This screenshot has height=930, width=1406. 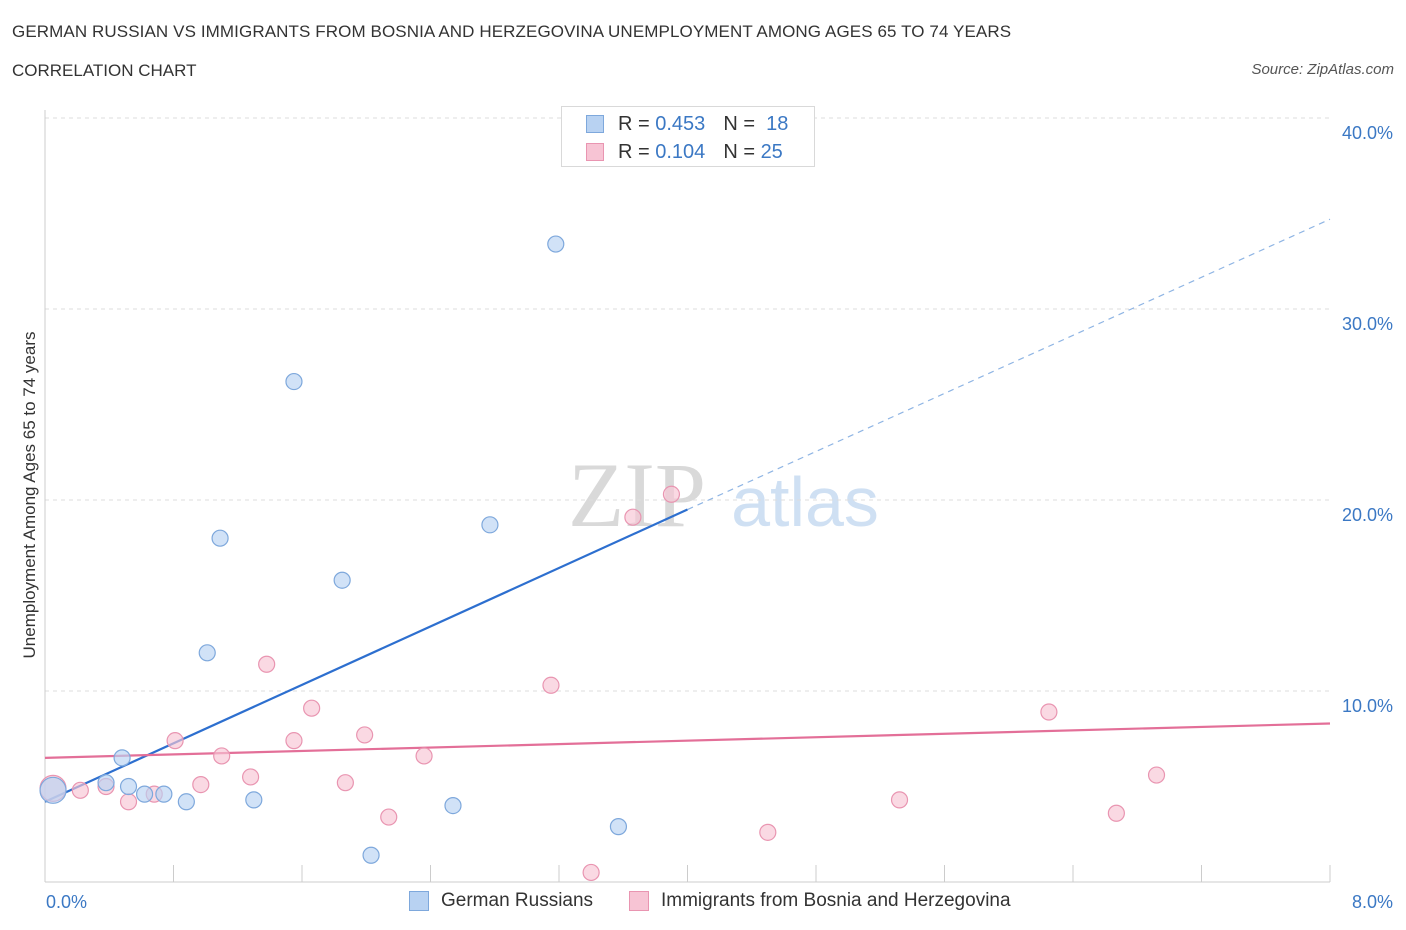 I want to click on source-credit: Source: ZipAtlas.com, so click(x=1322, y=69).